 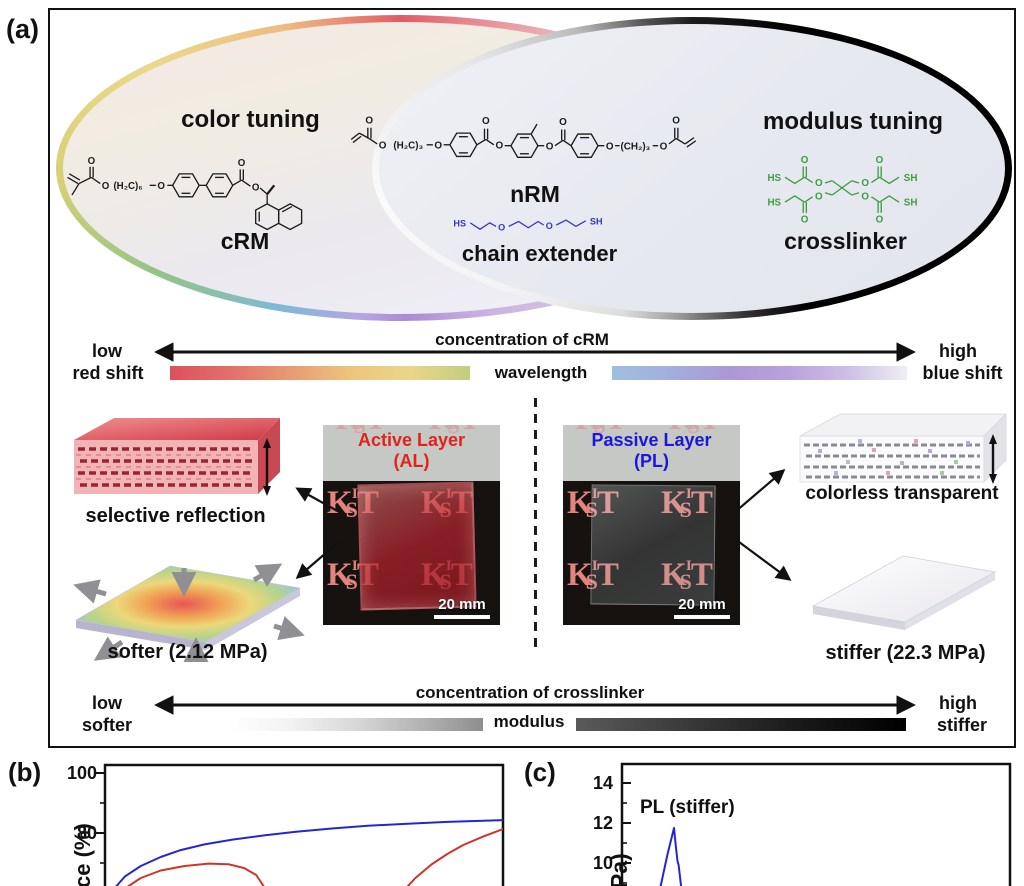 I want to click on crm-structure: O O (H₂C)₆ O O O, so click(x=185, y=193).